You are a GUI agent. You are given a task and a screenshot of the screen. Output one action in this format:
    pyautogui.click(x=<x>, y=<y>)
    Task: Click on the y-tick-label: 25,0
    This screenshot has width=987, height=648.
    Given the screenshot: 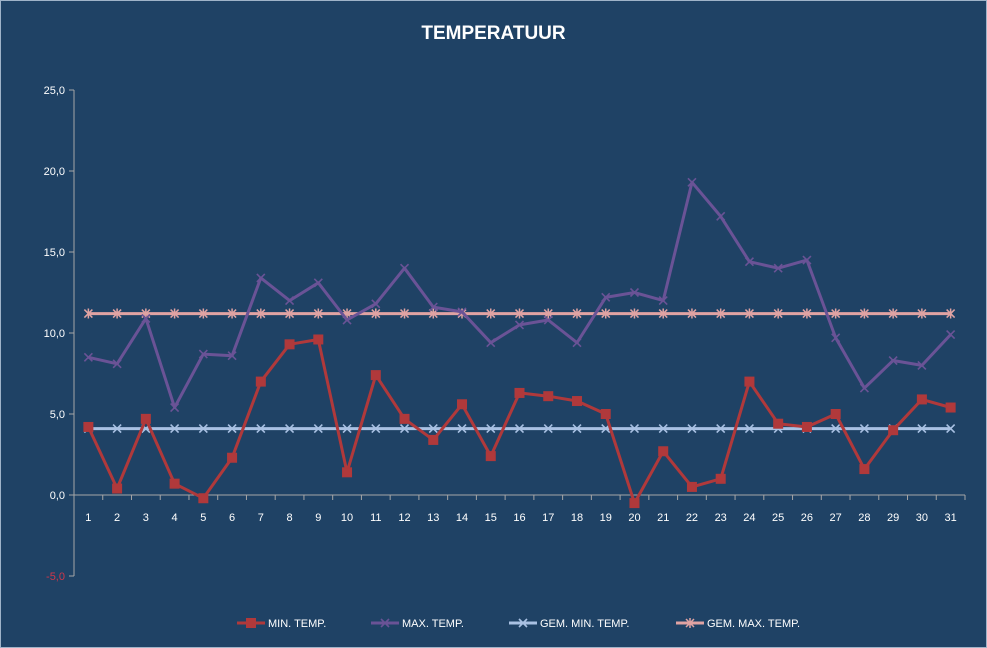 What is the action you would take?
    pyautogui.click(x=54, y=91)
    